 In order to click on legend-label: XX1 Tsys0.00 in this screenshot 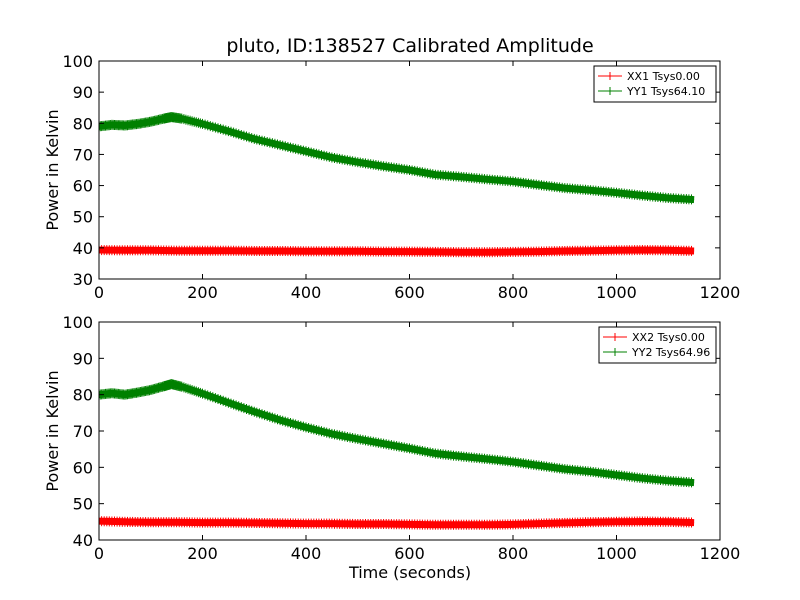, I will do `click(663, 76)`.